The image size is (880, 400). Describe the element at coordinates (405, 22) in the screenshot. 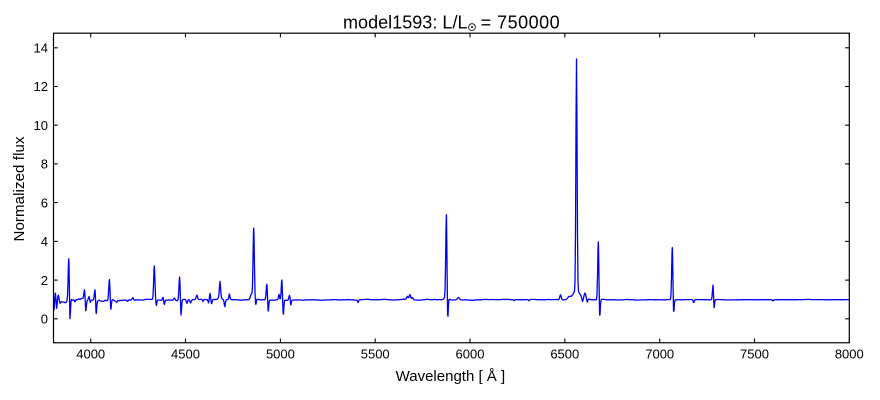

I see `svg-text: model1593: L/L` at that location.